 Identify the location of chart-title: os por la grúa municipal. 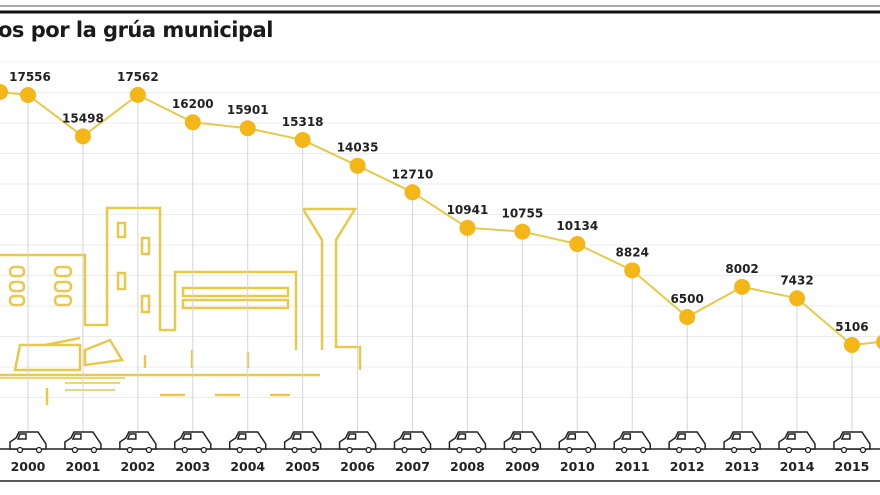
(136, 30).